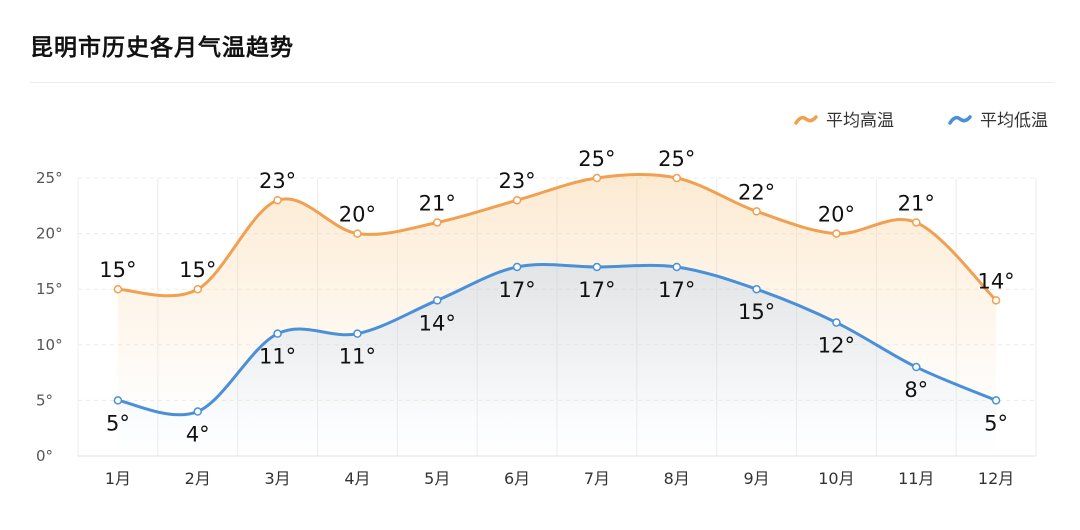  What do you see at coordinates (44, 456) in the screenshot?
I see `y-tick-label: 0°` at bounding box center [44, 456].